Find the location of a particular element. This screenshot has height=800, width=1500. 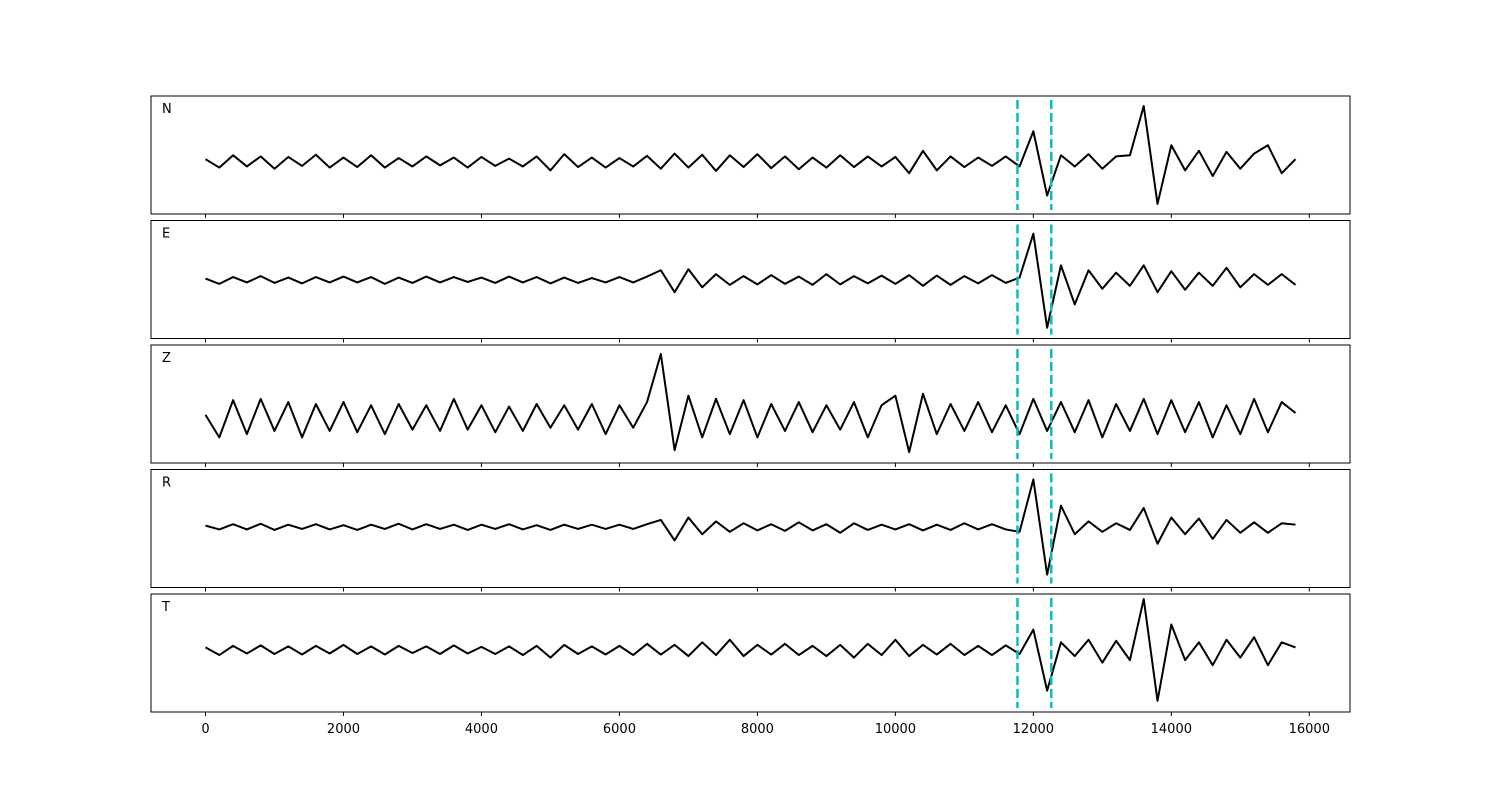

panel-label: R is located at coordinates (166, 483).